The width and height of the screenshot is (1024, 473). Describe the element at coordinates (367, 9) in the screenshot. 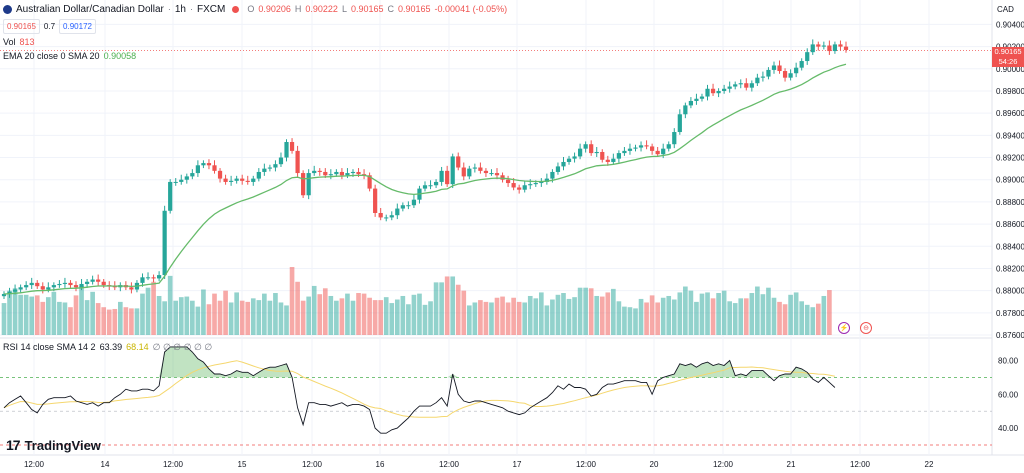

I see `ohlc-low: 0.90165` at that location.